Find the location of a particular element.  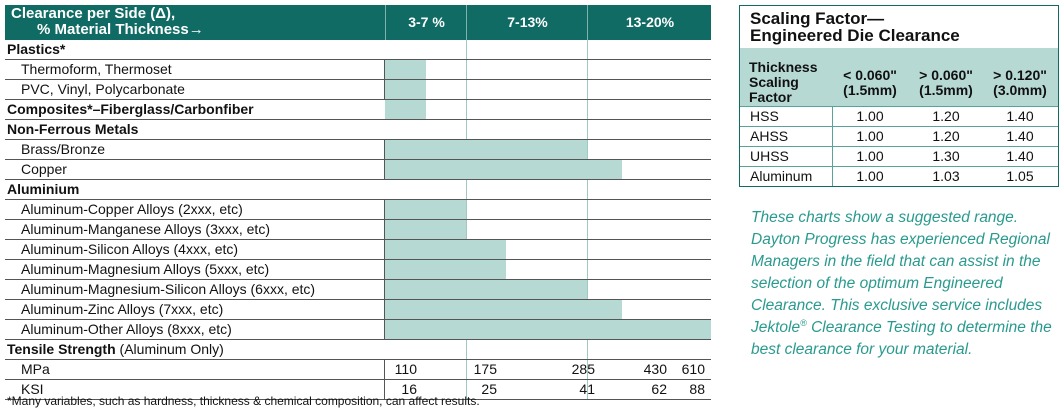

table-row: Aluminum-Manganese Alloys (3xxx, etc) is located at coordinates (358, 230).